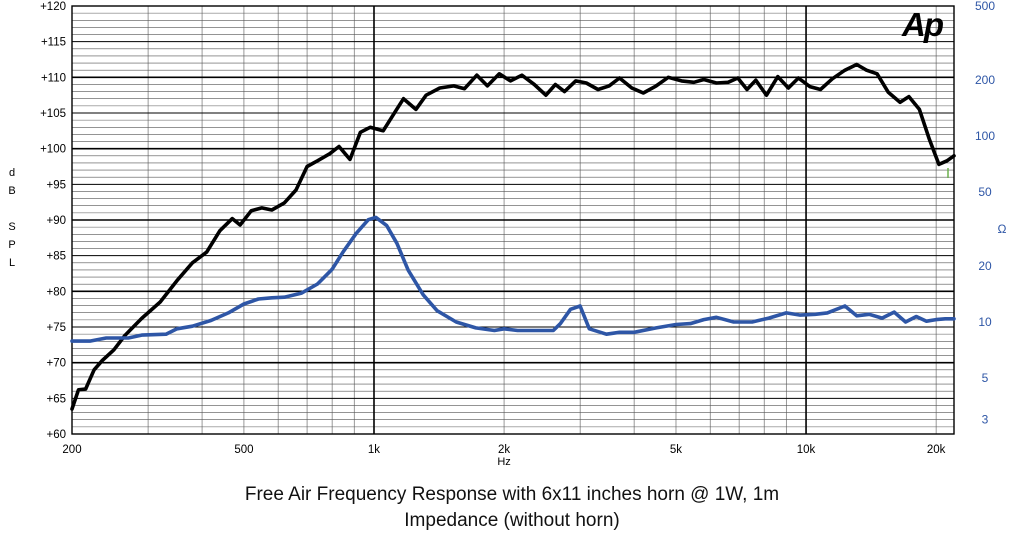 The width and height of the screenshot is (1024, 538). I want to click on y-left-tick-label: +105, so click(53, 114).